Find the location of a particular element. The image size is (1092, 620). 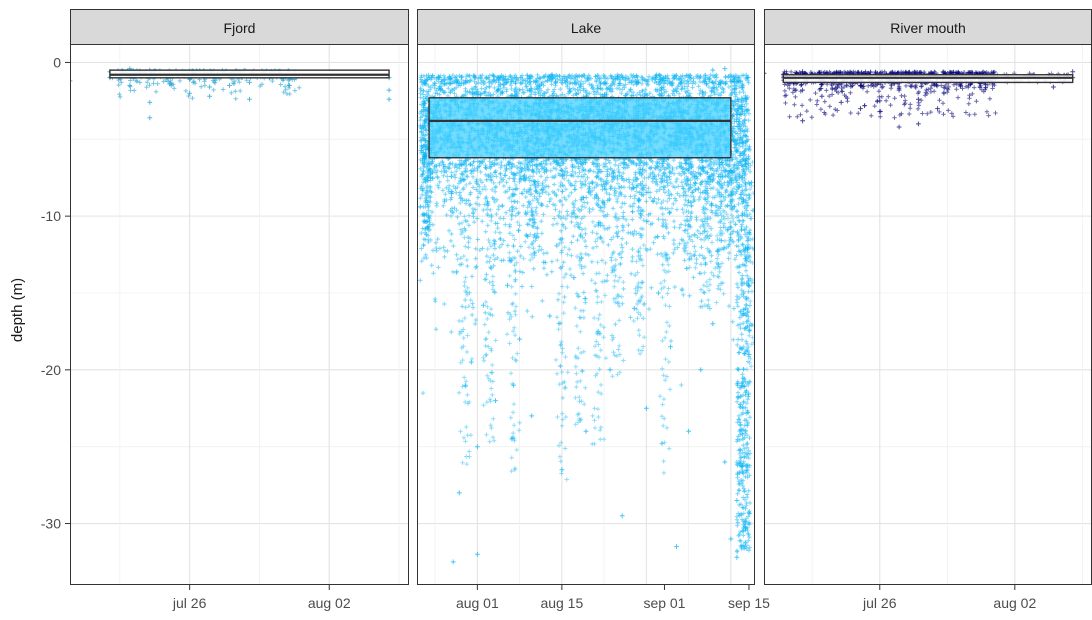

facet-title: Fjord is located at coordinates (240, 28).